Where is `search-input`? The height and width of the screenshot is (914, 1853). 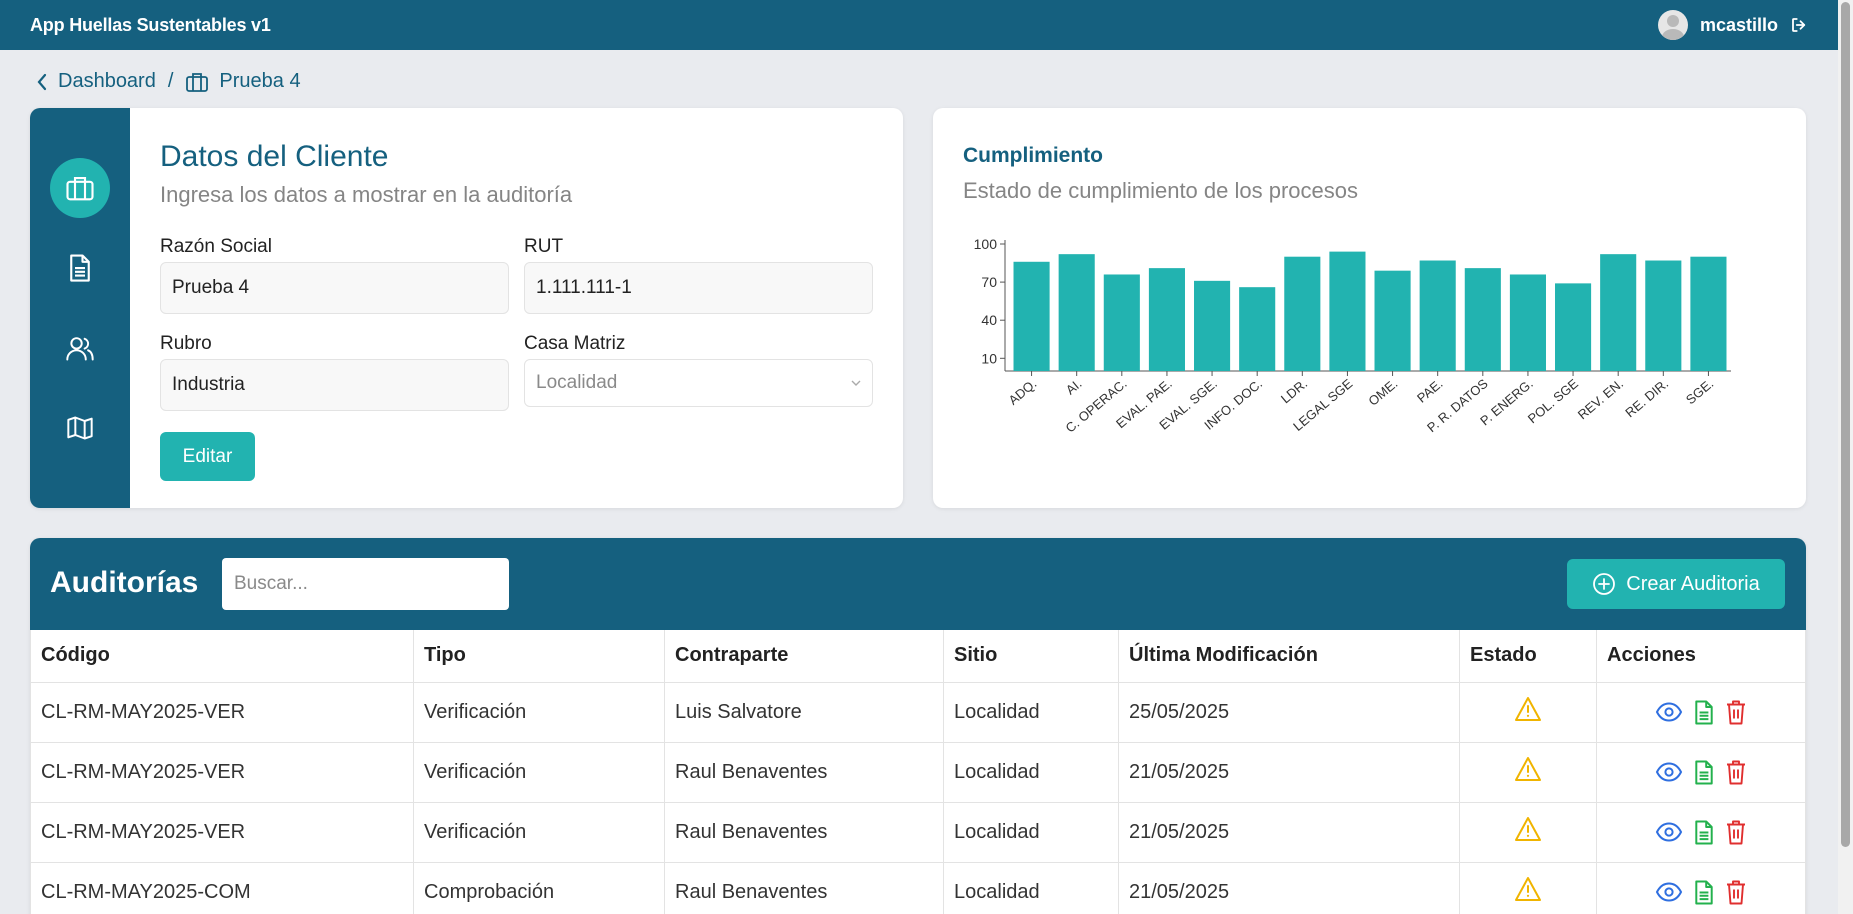
search-input is located at coordinates (365, 584).